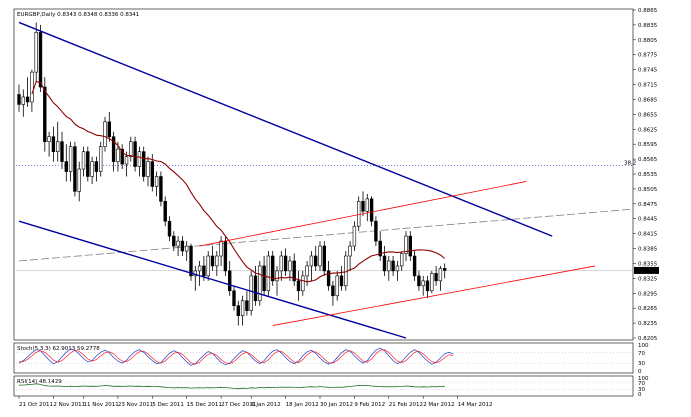  What do you see at coordinates (643, 379) in the screenshot?
I see `rsi-tick-label: 100` at bounding box center [643, 379].